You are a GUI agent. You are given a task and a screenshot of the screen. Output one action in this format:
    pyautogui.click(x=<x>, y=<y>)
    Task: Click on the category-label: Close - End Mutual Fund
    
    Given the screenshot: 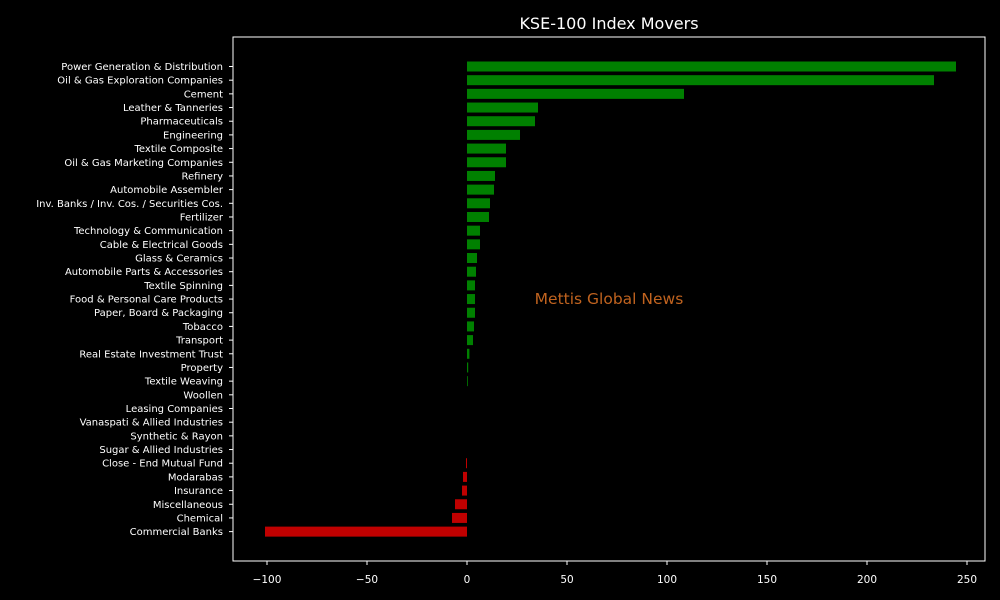 What is the action you would take?
    pyautogui.click(x=162, y=464)
    